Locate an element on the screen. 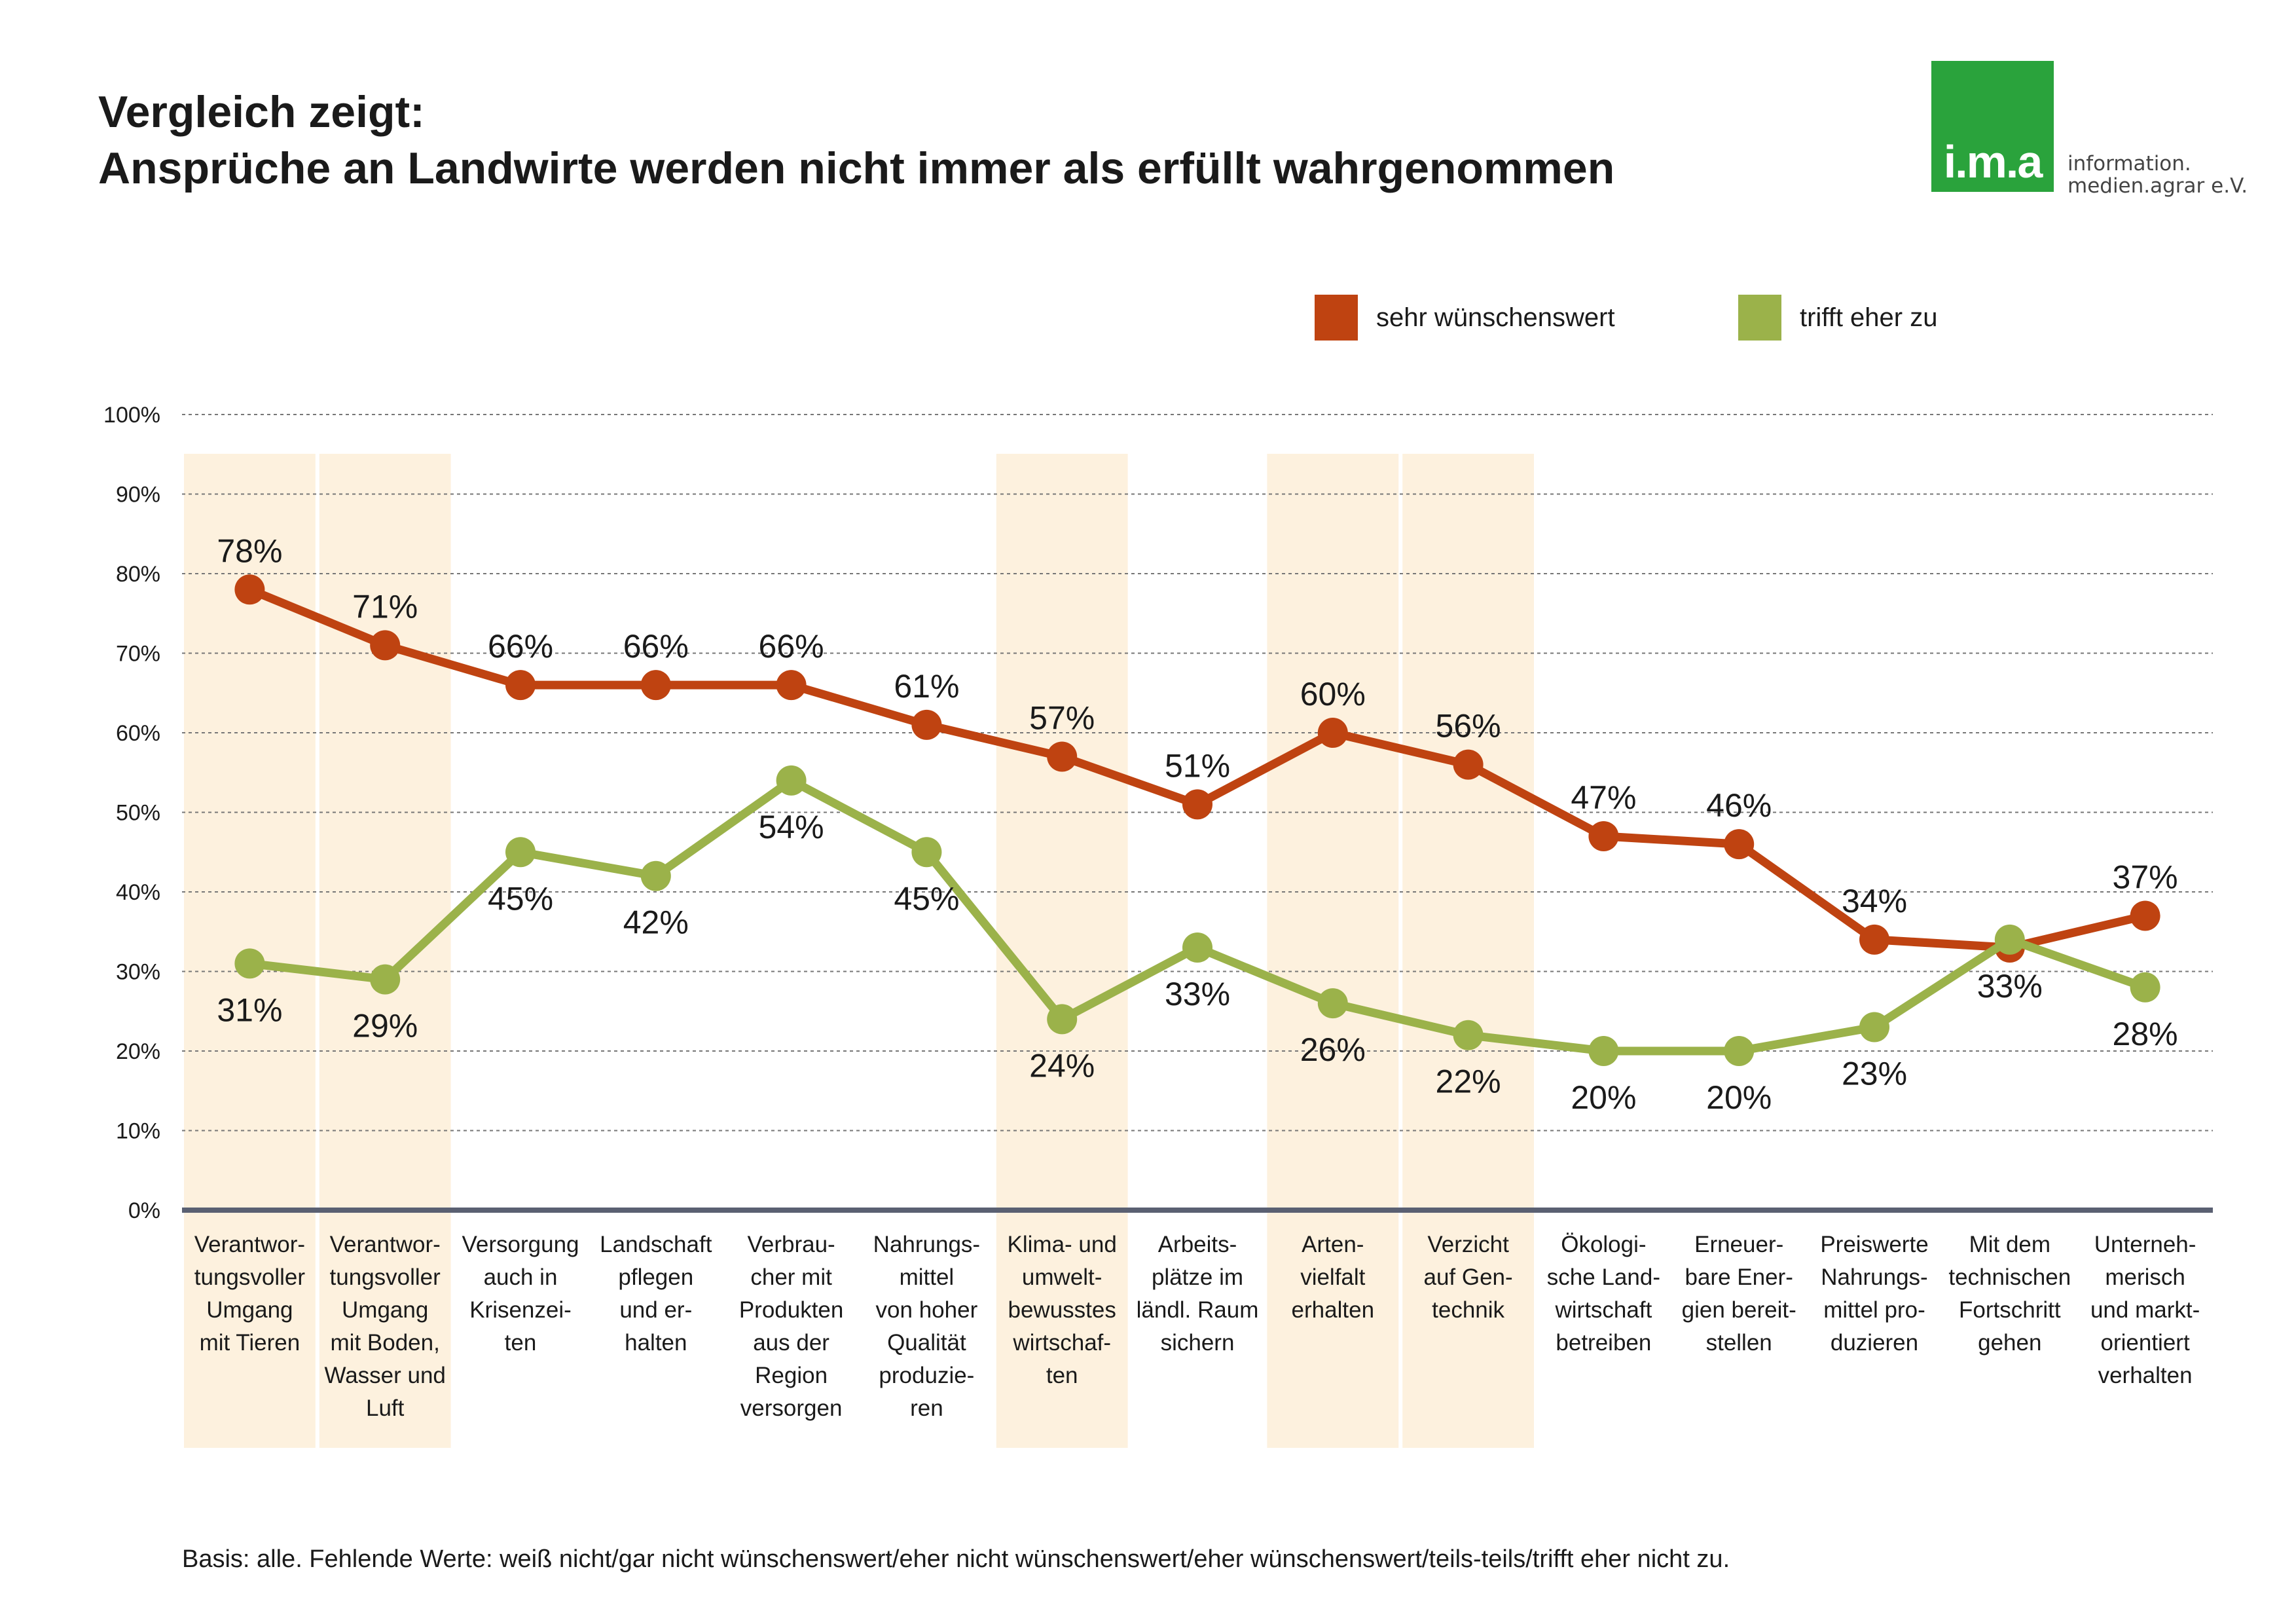 The height and width of the screenshot is (1624, 2296). series-1-data-label-4: 66% is located at coordinates (791, 646).